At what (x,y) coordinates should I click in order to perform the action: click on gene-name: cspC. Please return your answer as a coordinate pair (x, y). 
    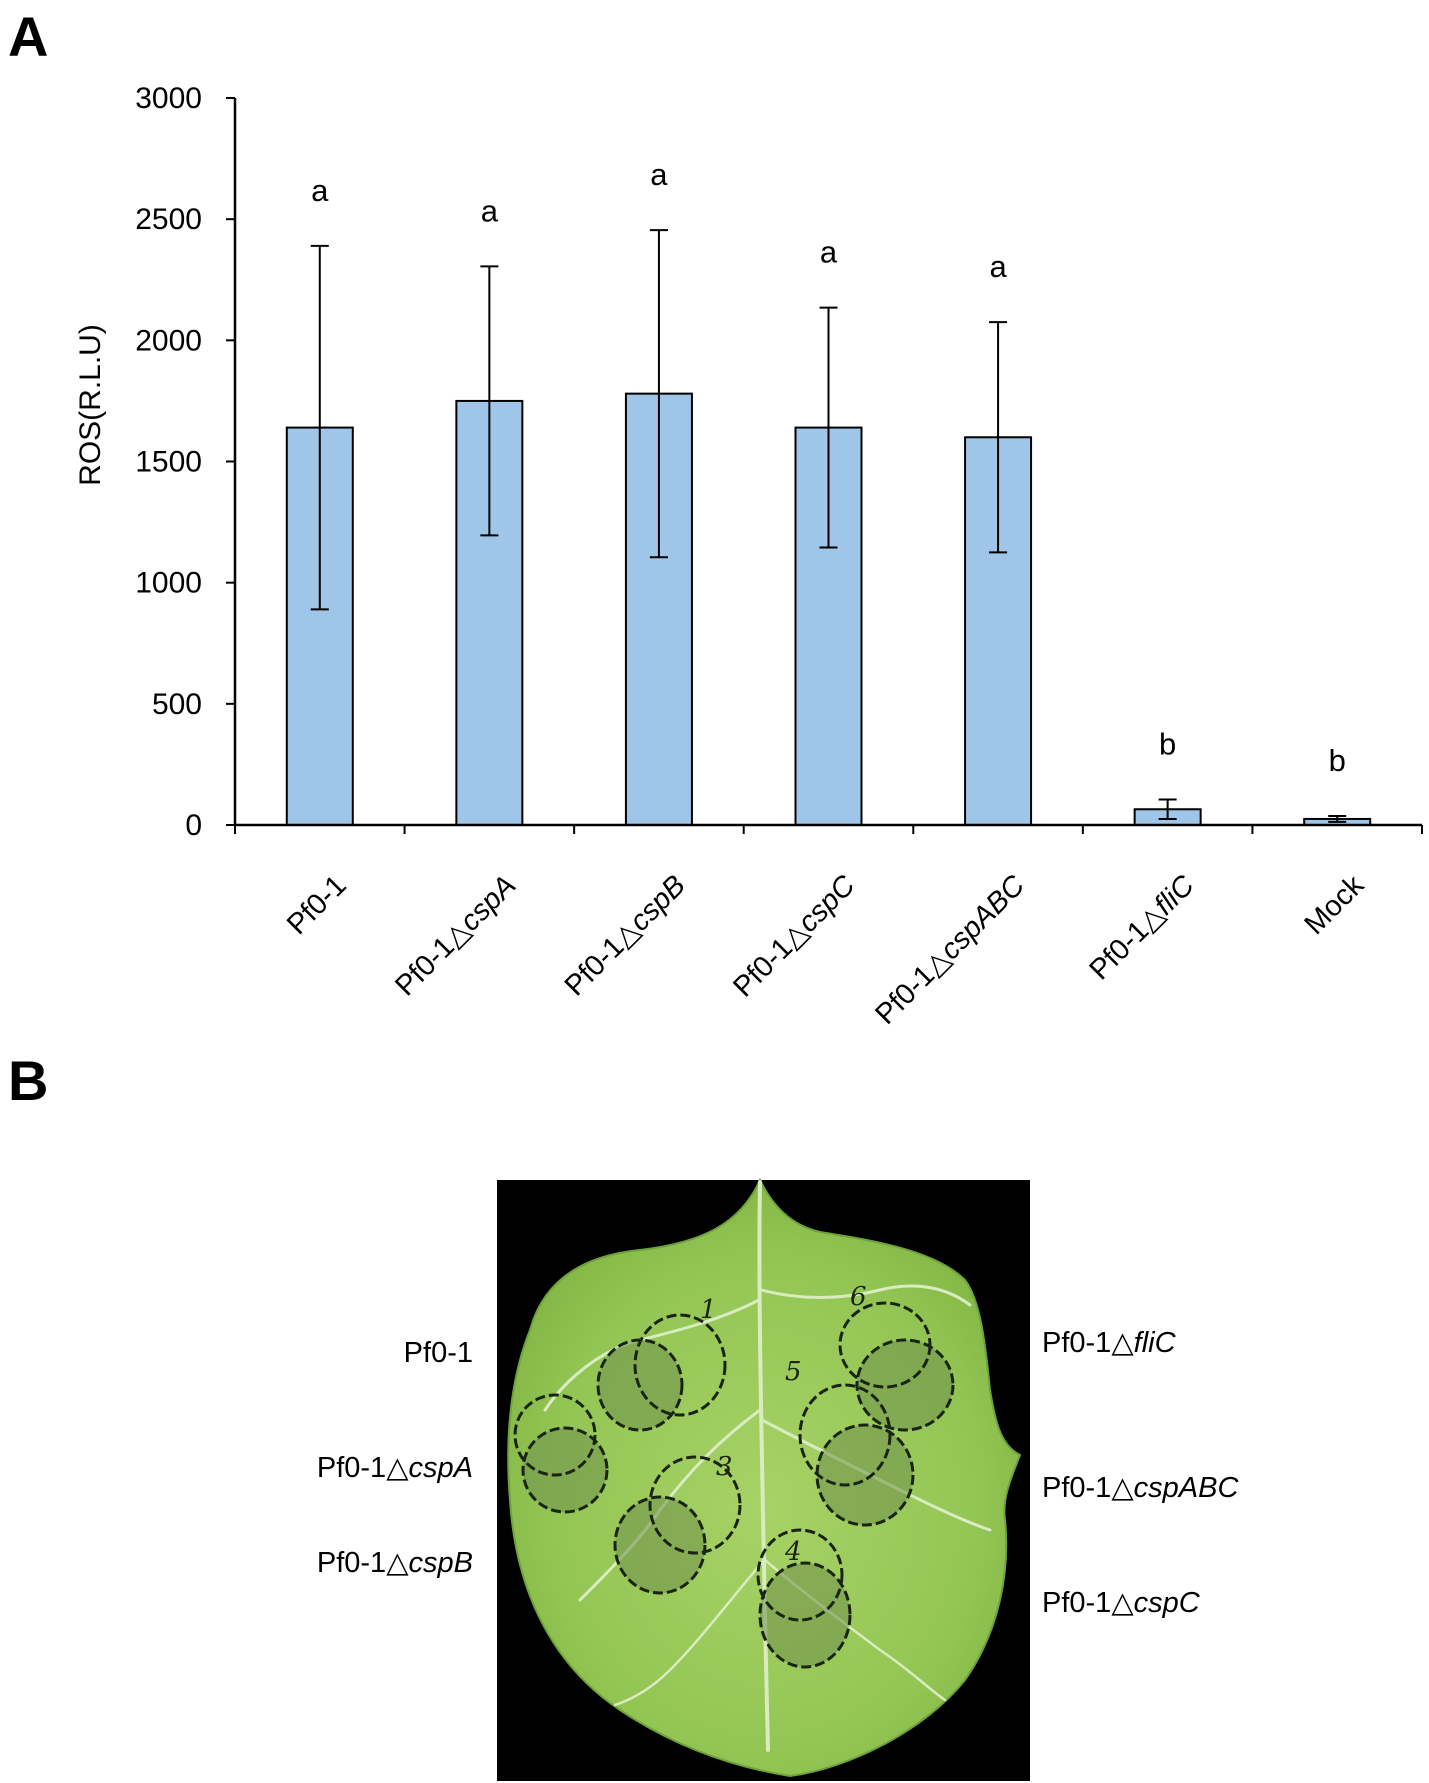
    Looking at the image, I should click on (1167, 1603).